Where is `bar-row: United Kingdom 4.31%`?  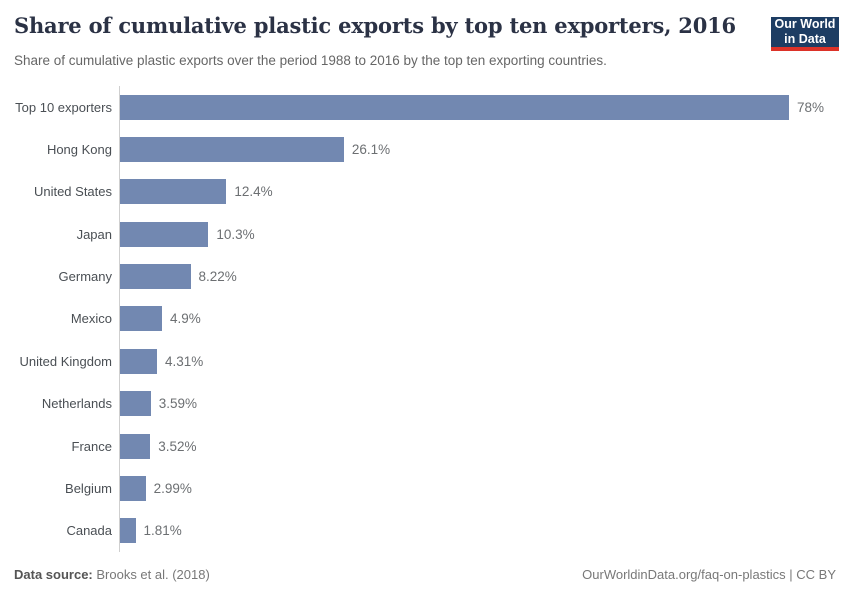 bar-row: United Kingdom 4.31% is located at coordinates (425, 361).